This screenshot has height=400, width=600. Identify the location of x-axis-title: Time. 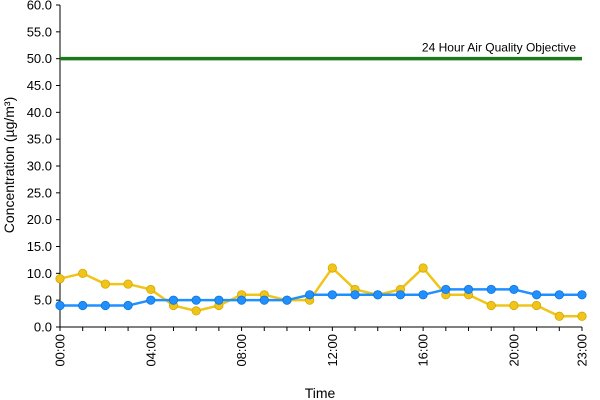
(320, 392).